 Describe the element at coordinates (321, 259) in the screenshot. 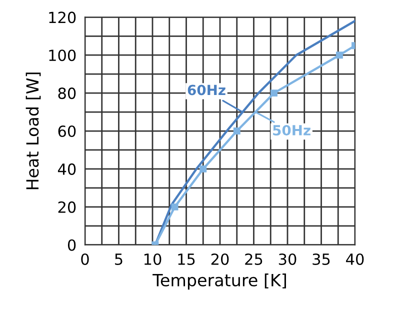

I see `x-tick-label: 35` at that location.